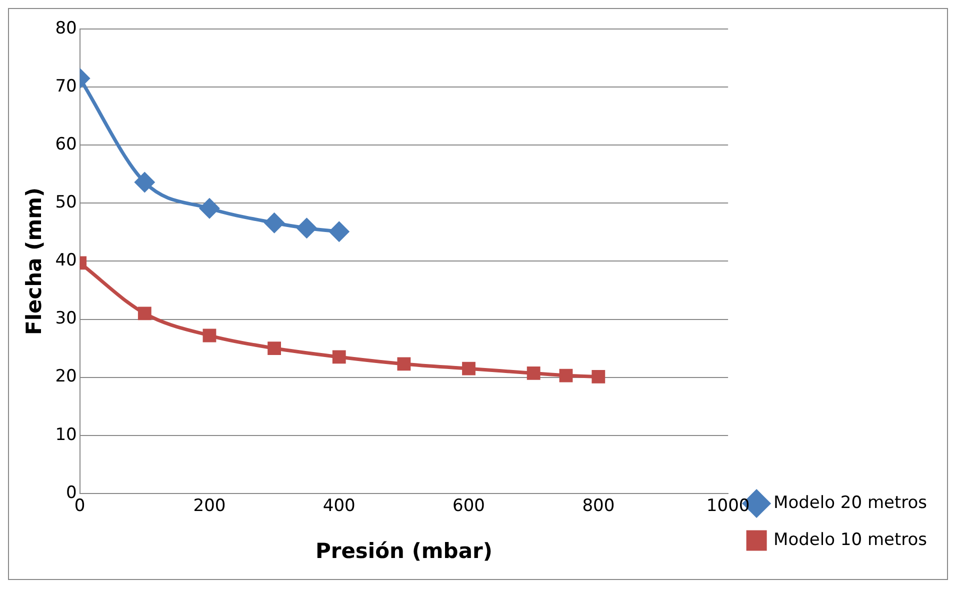 The width and height of the screenshot is (958, 590). What do you see at coordinates (66, 376) in the screenshot?
I see `y-tick-label: 20` at bounding box center [66, 376].